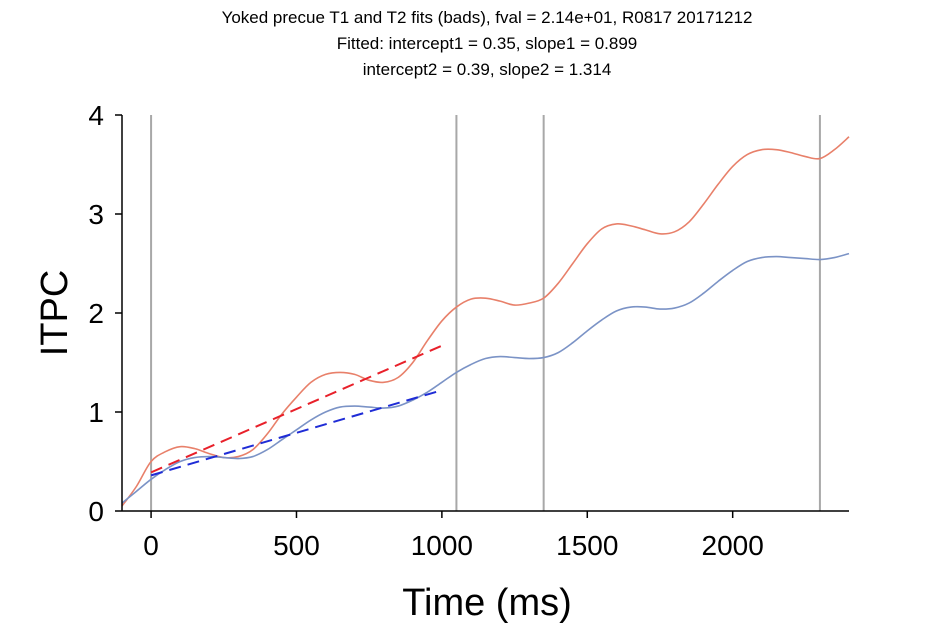 The image size is (938, 625). I want to click on x-tick-label-2000: 2000, so click(733, 545).